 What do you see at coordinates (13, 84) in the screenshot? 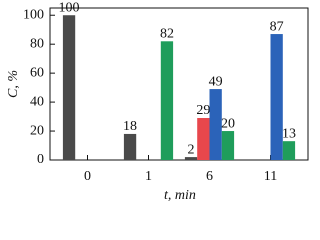
I see `y-axis-label: C, %` at bounding box center [13, 84].